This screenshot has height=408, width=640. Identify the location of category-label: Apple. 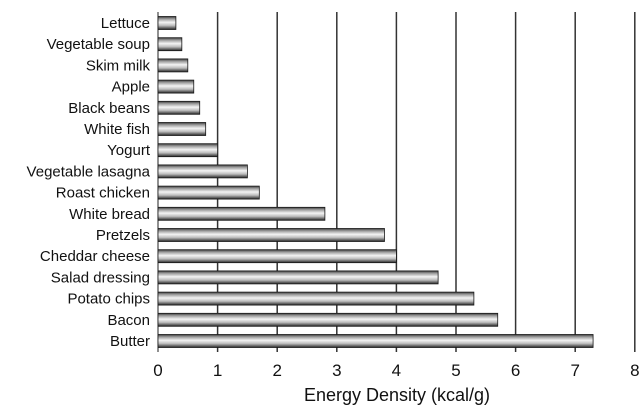
(131, 87).